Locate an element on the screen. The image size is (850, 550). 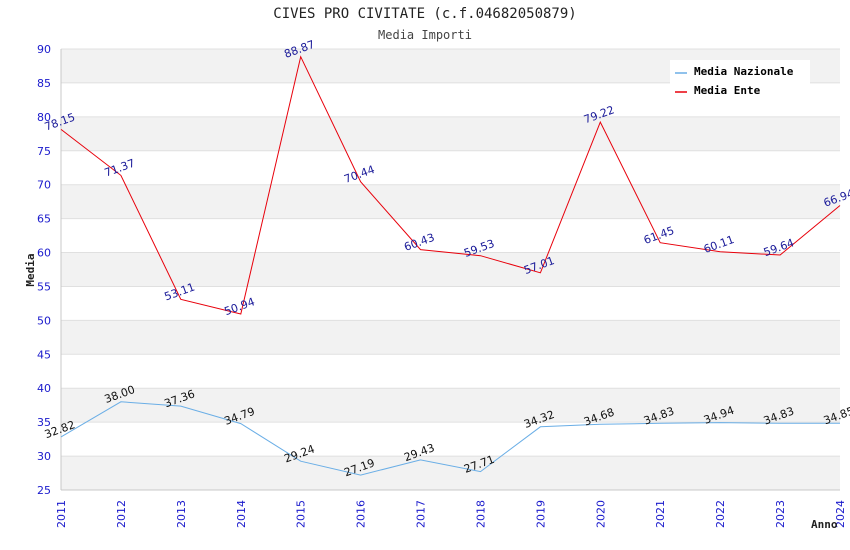
chart-title: CIVES PRO CIVITATE (c.f.04682050879) is located at coordinates (424, 14).